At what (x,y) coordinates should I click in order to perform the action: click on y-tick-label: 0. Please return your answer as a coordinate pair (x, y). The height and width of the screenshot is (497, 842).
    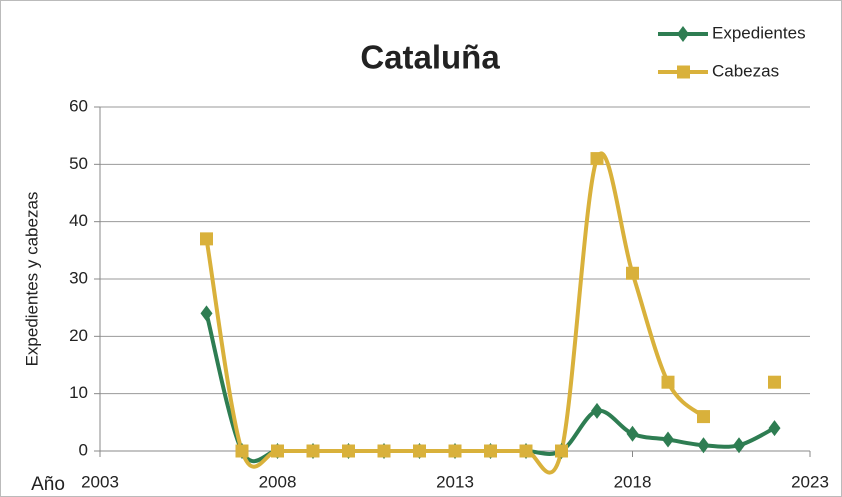
    Looking at the image, I should click on (83, 449).